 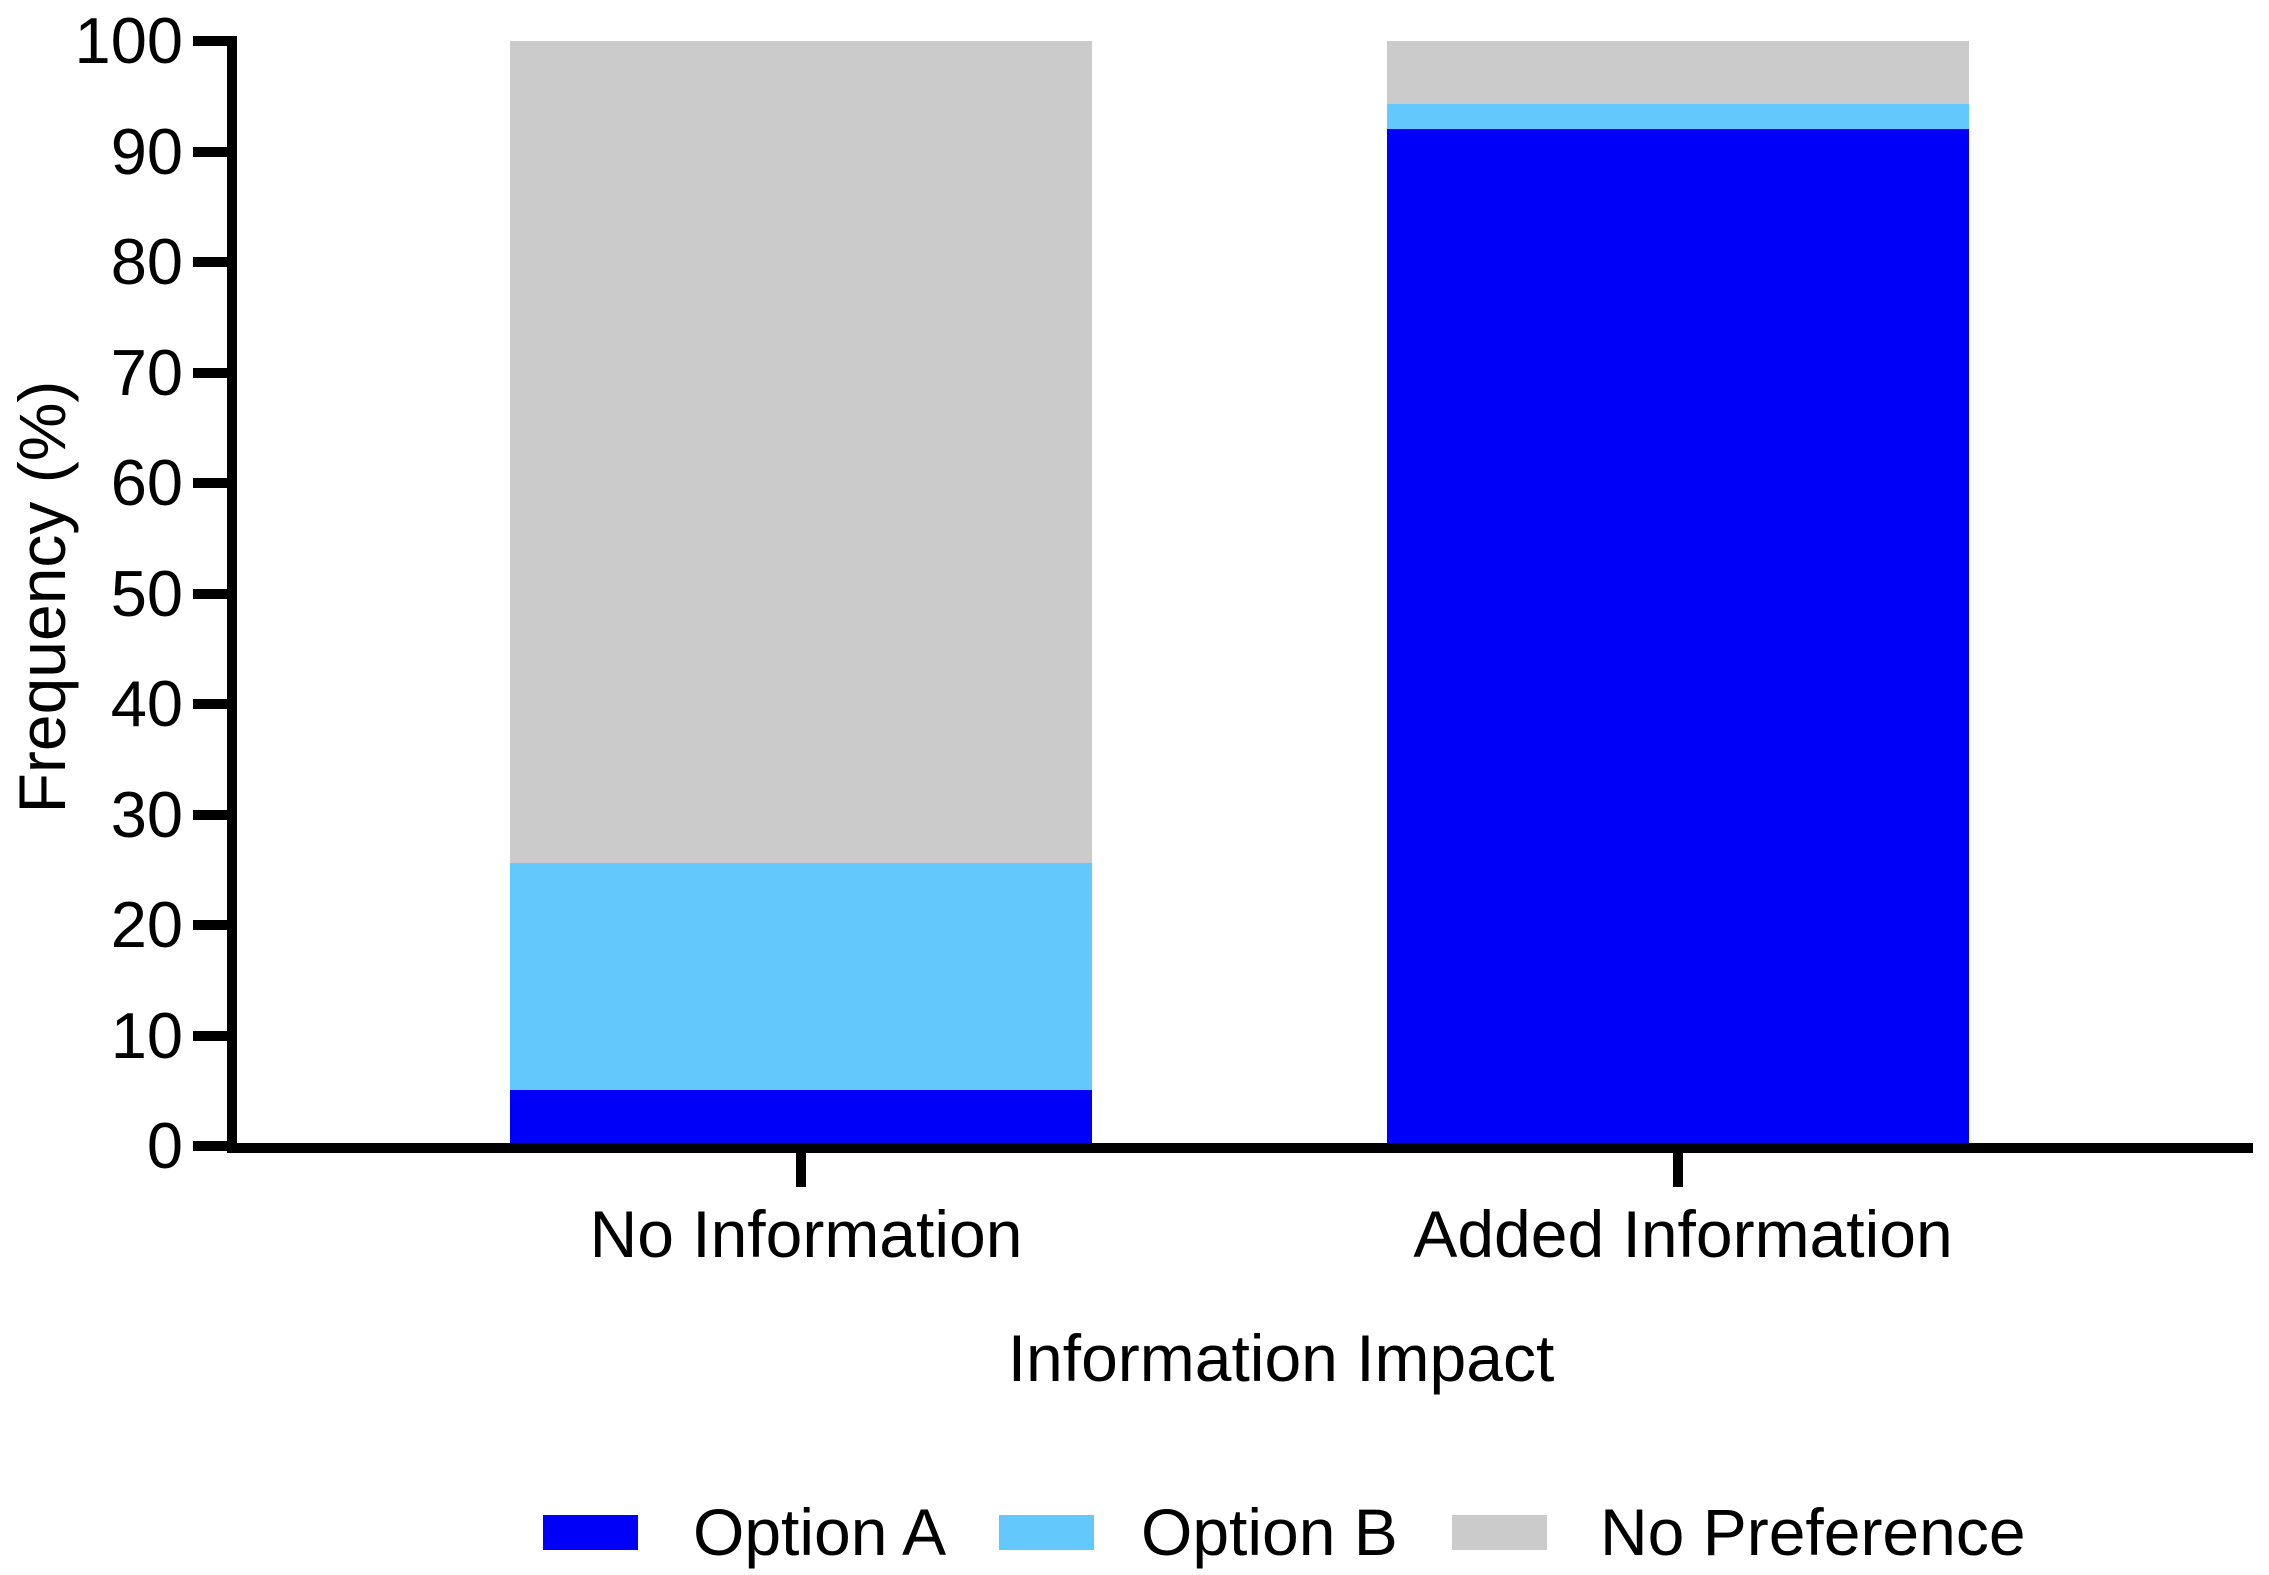 What do you see at coordinates (1240, 1148) in the screenshot?
I see `x-axis-line` at bounding box center [1240, 1148].